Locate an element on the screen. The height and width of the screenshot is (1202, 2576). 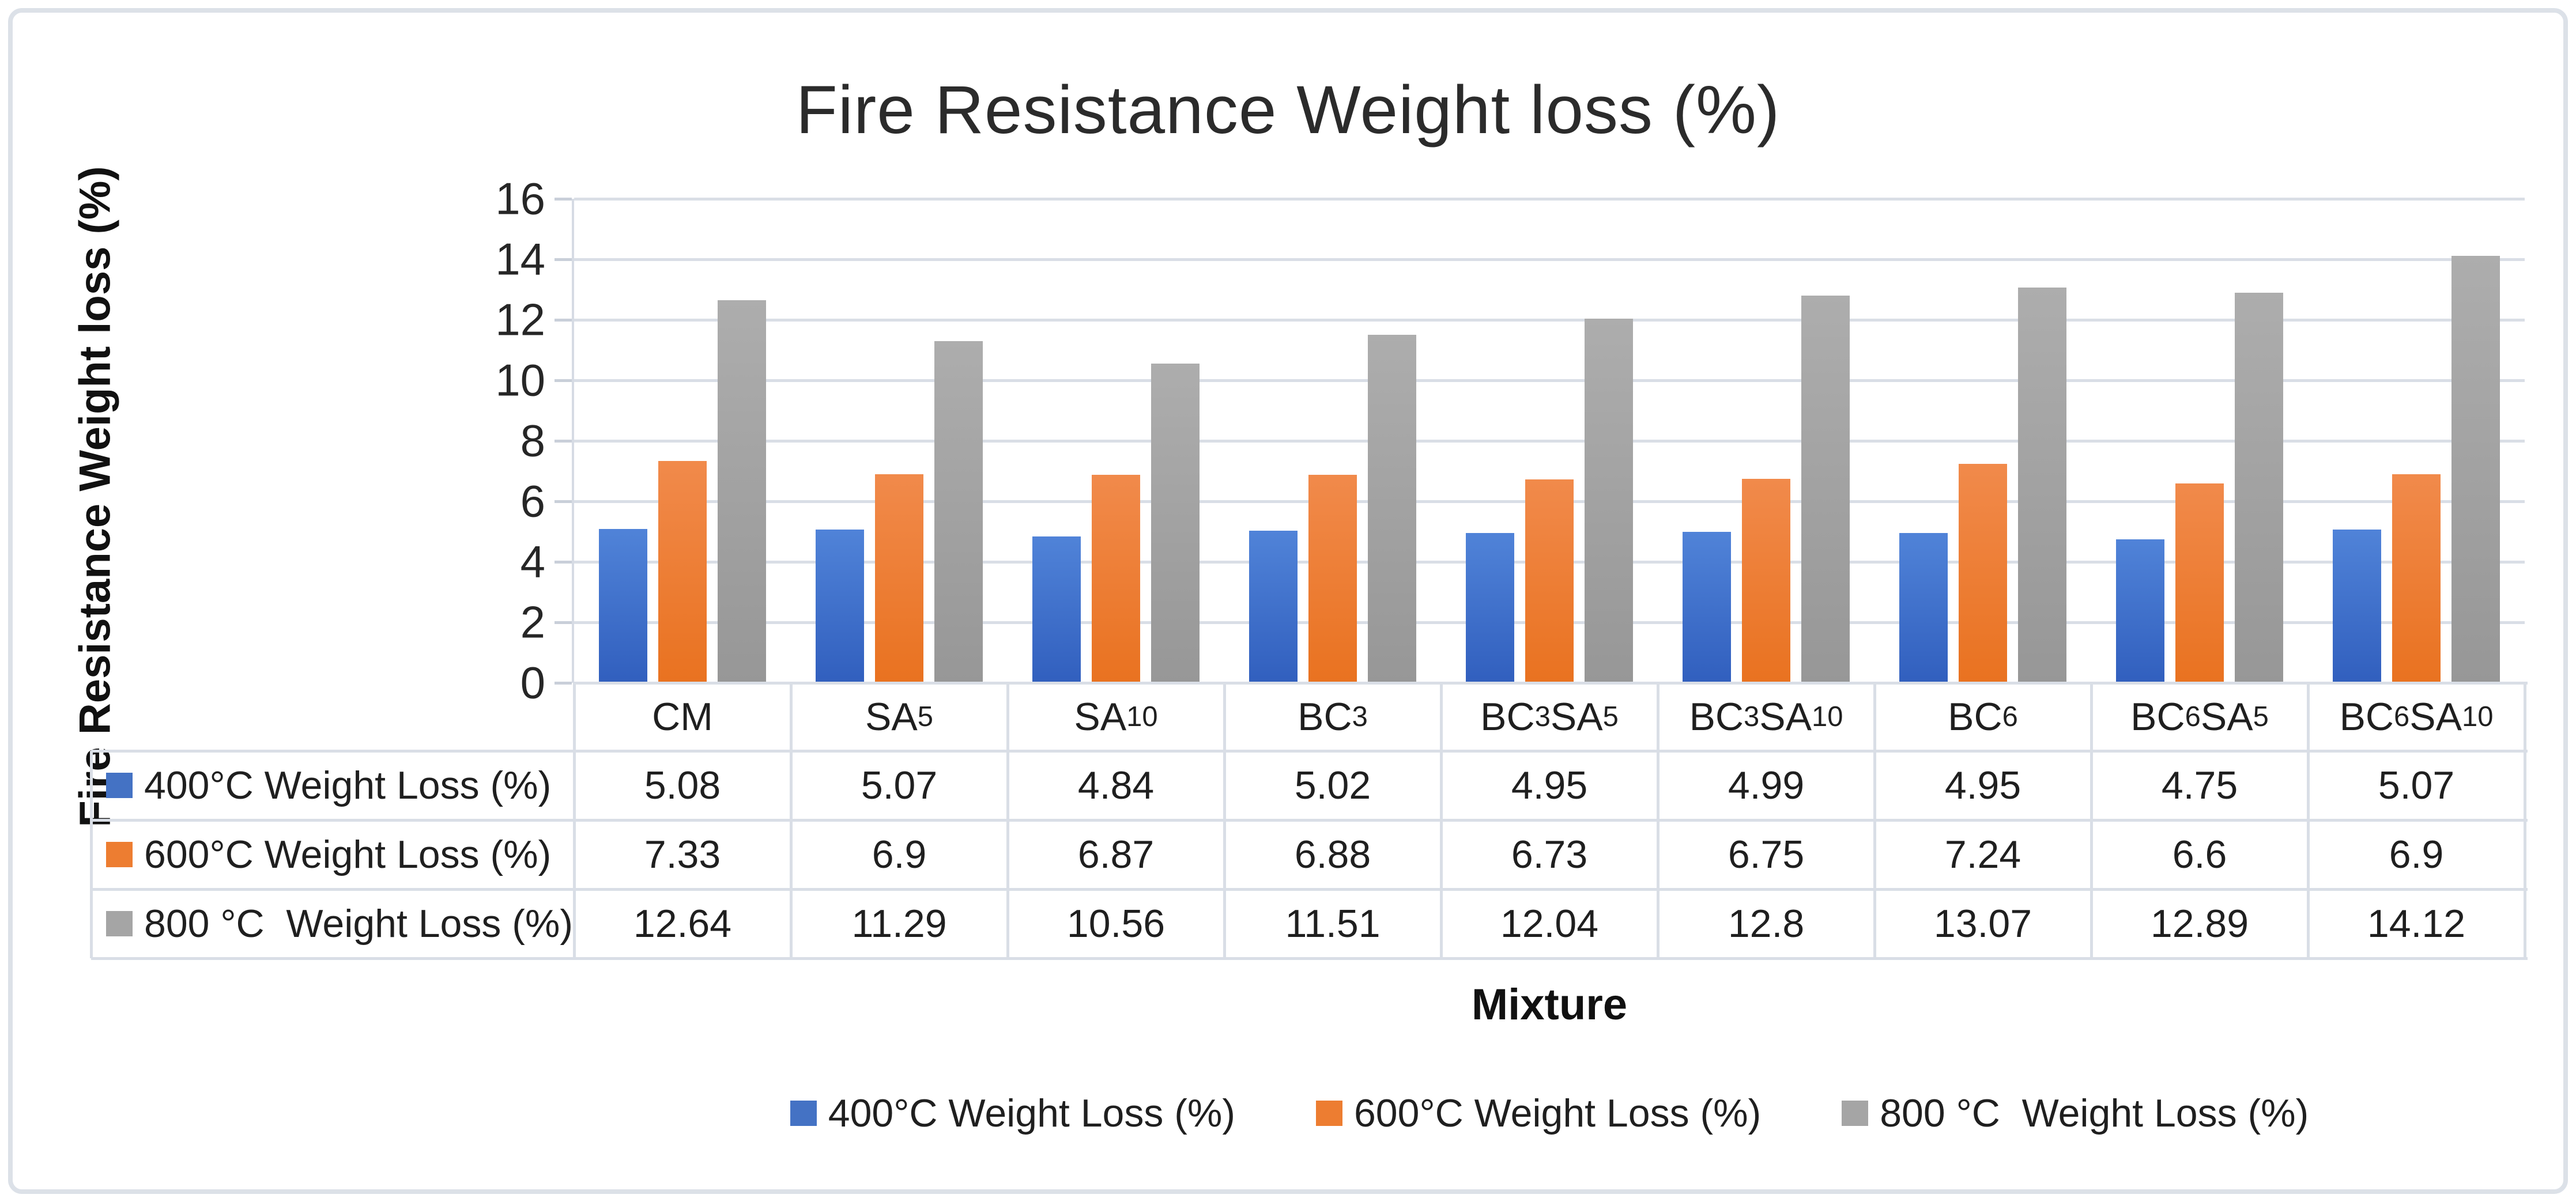
y-tick-label: 8 is located at coordinates (532, 441).